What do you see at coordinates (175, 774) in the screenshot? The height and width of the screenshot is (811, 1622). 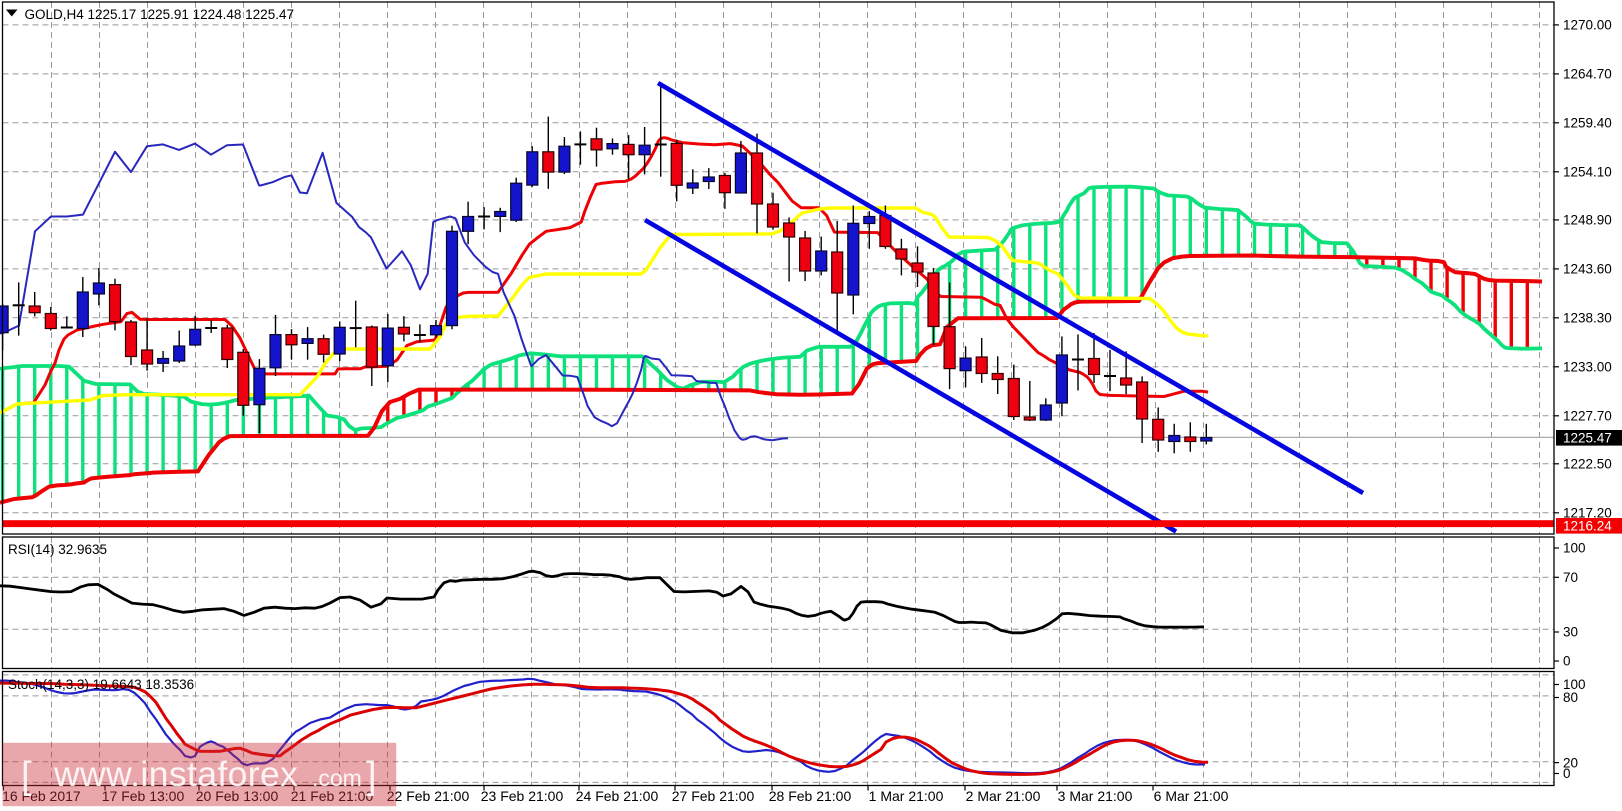 I see `svg-text: www.instaforex` at bounding box center [175, 774].